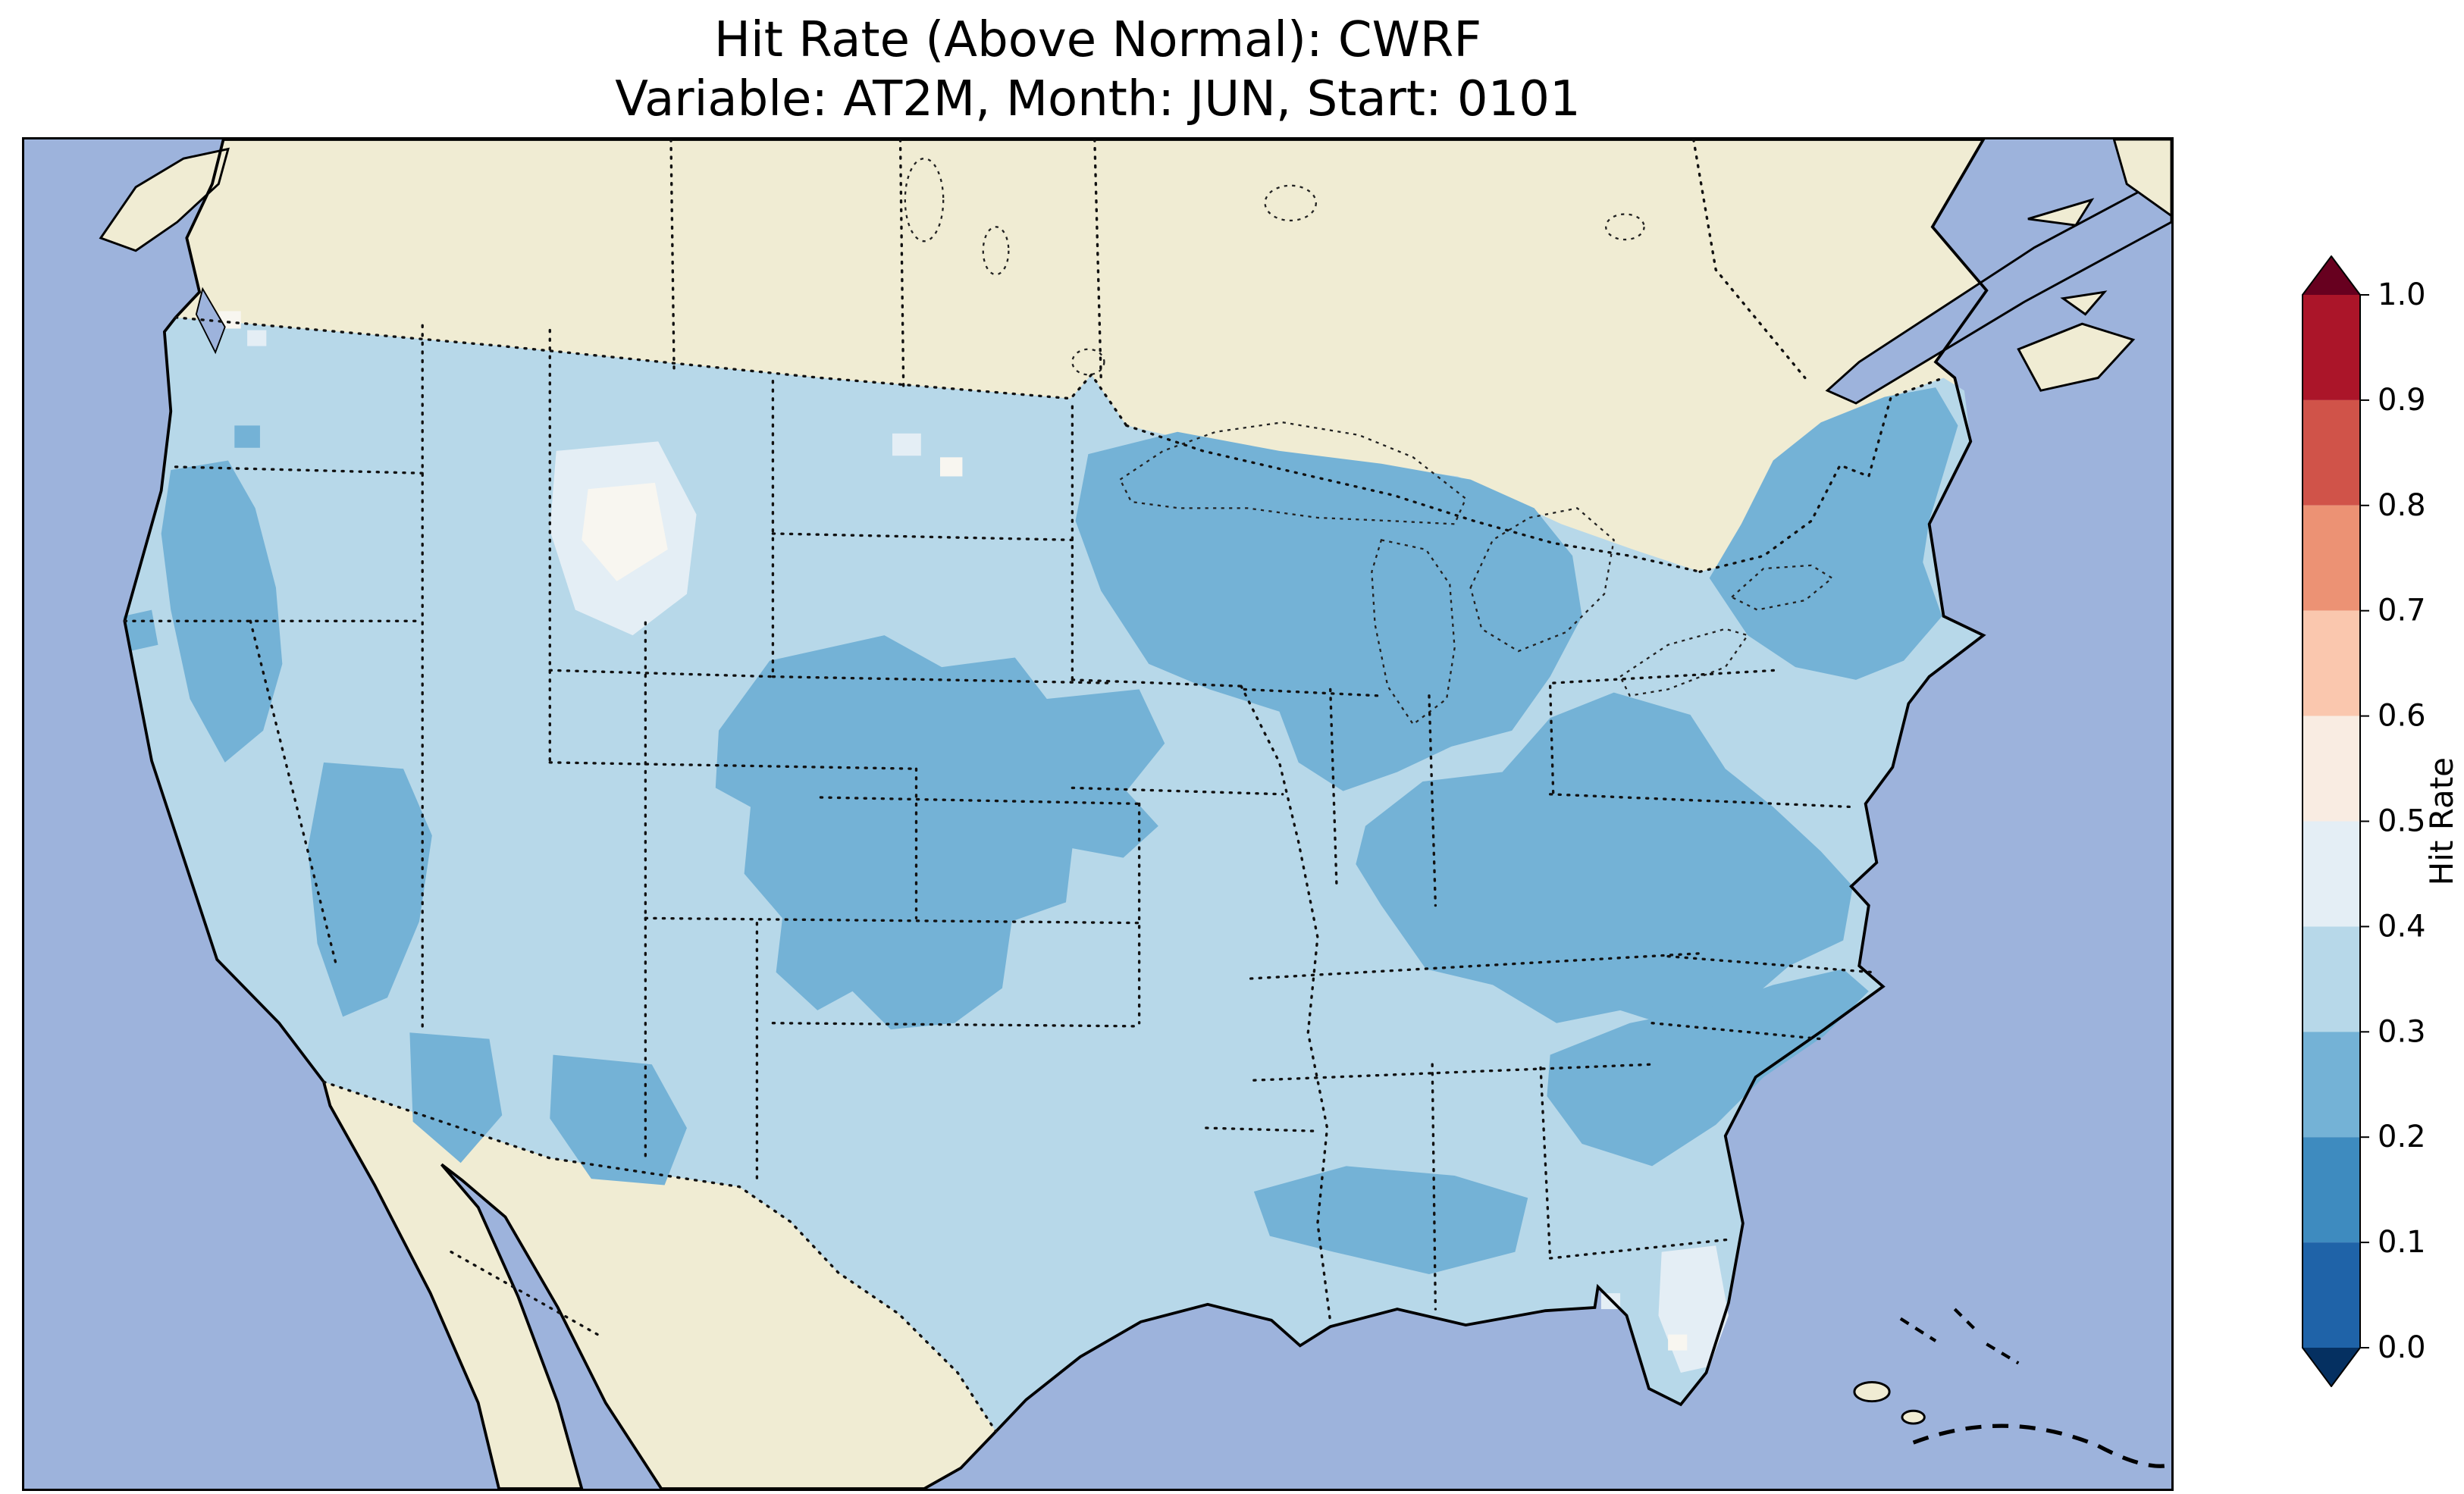  I want to click on colorbar-tick-1.0: 1.0, so click(2402, 294).